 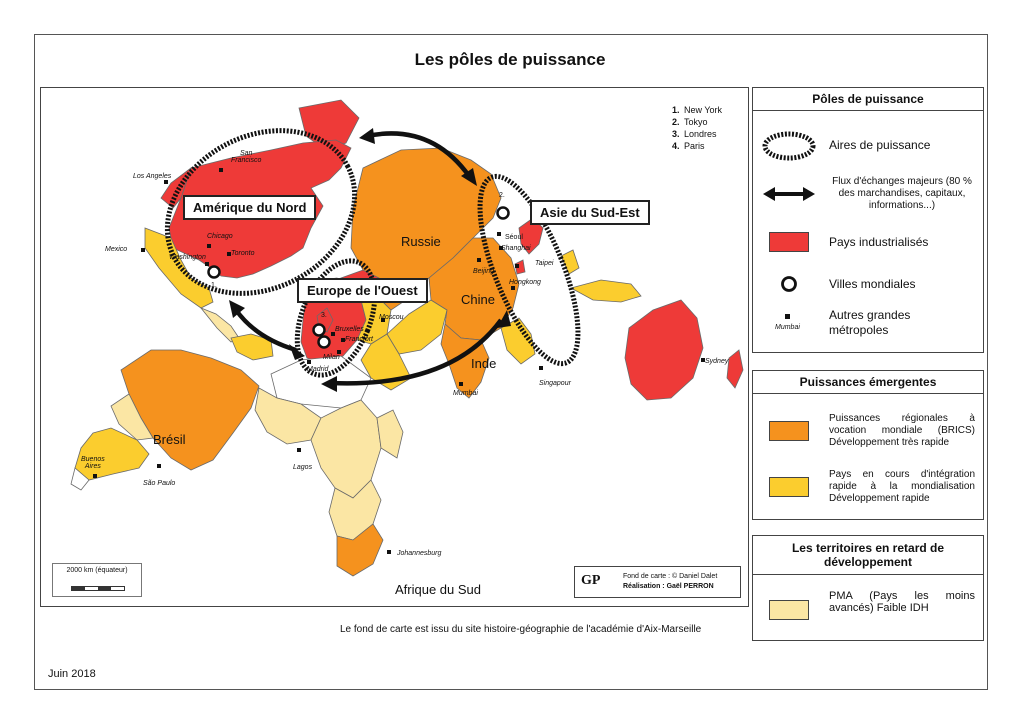 I want to click on ellipse-europe, so click(x=336, y=318).